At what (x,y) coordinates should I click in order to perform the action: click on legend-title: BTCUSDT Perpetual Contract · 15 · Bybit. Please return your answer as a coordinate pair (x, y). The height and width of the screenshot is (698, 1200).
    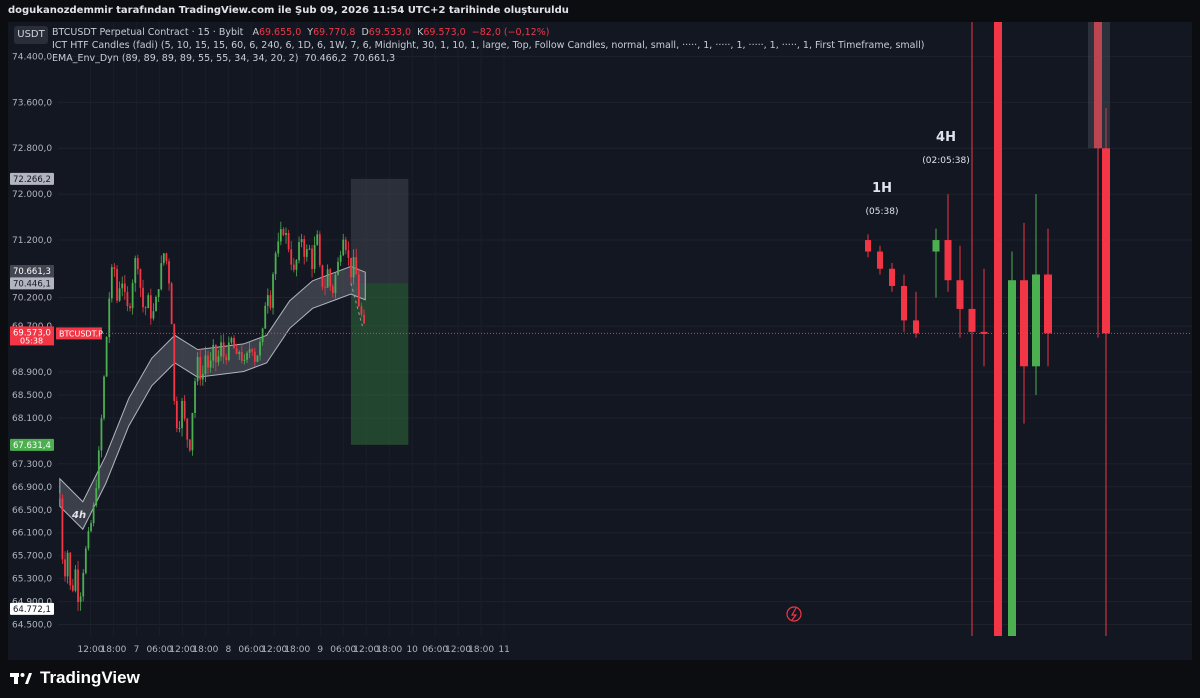
    Looking at the image, I should click on (148, 32).